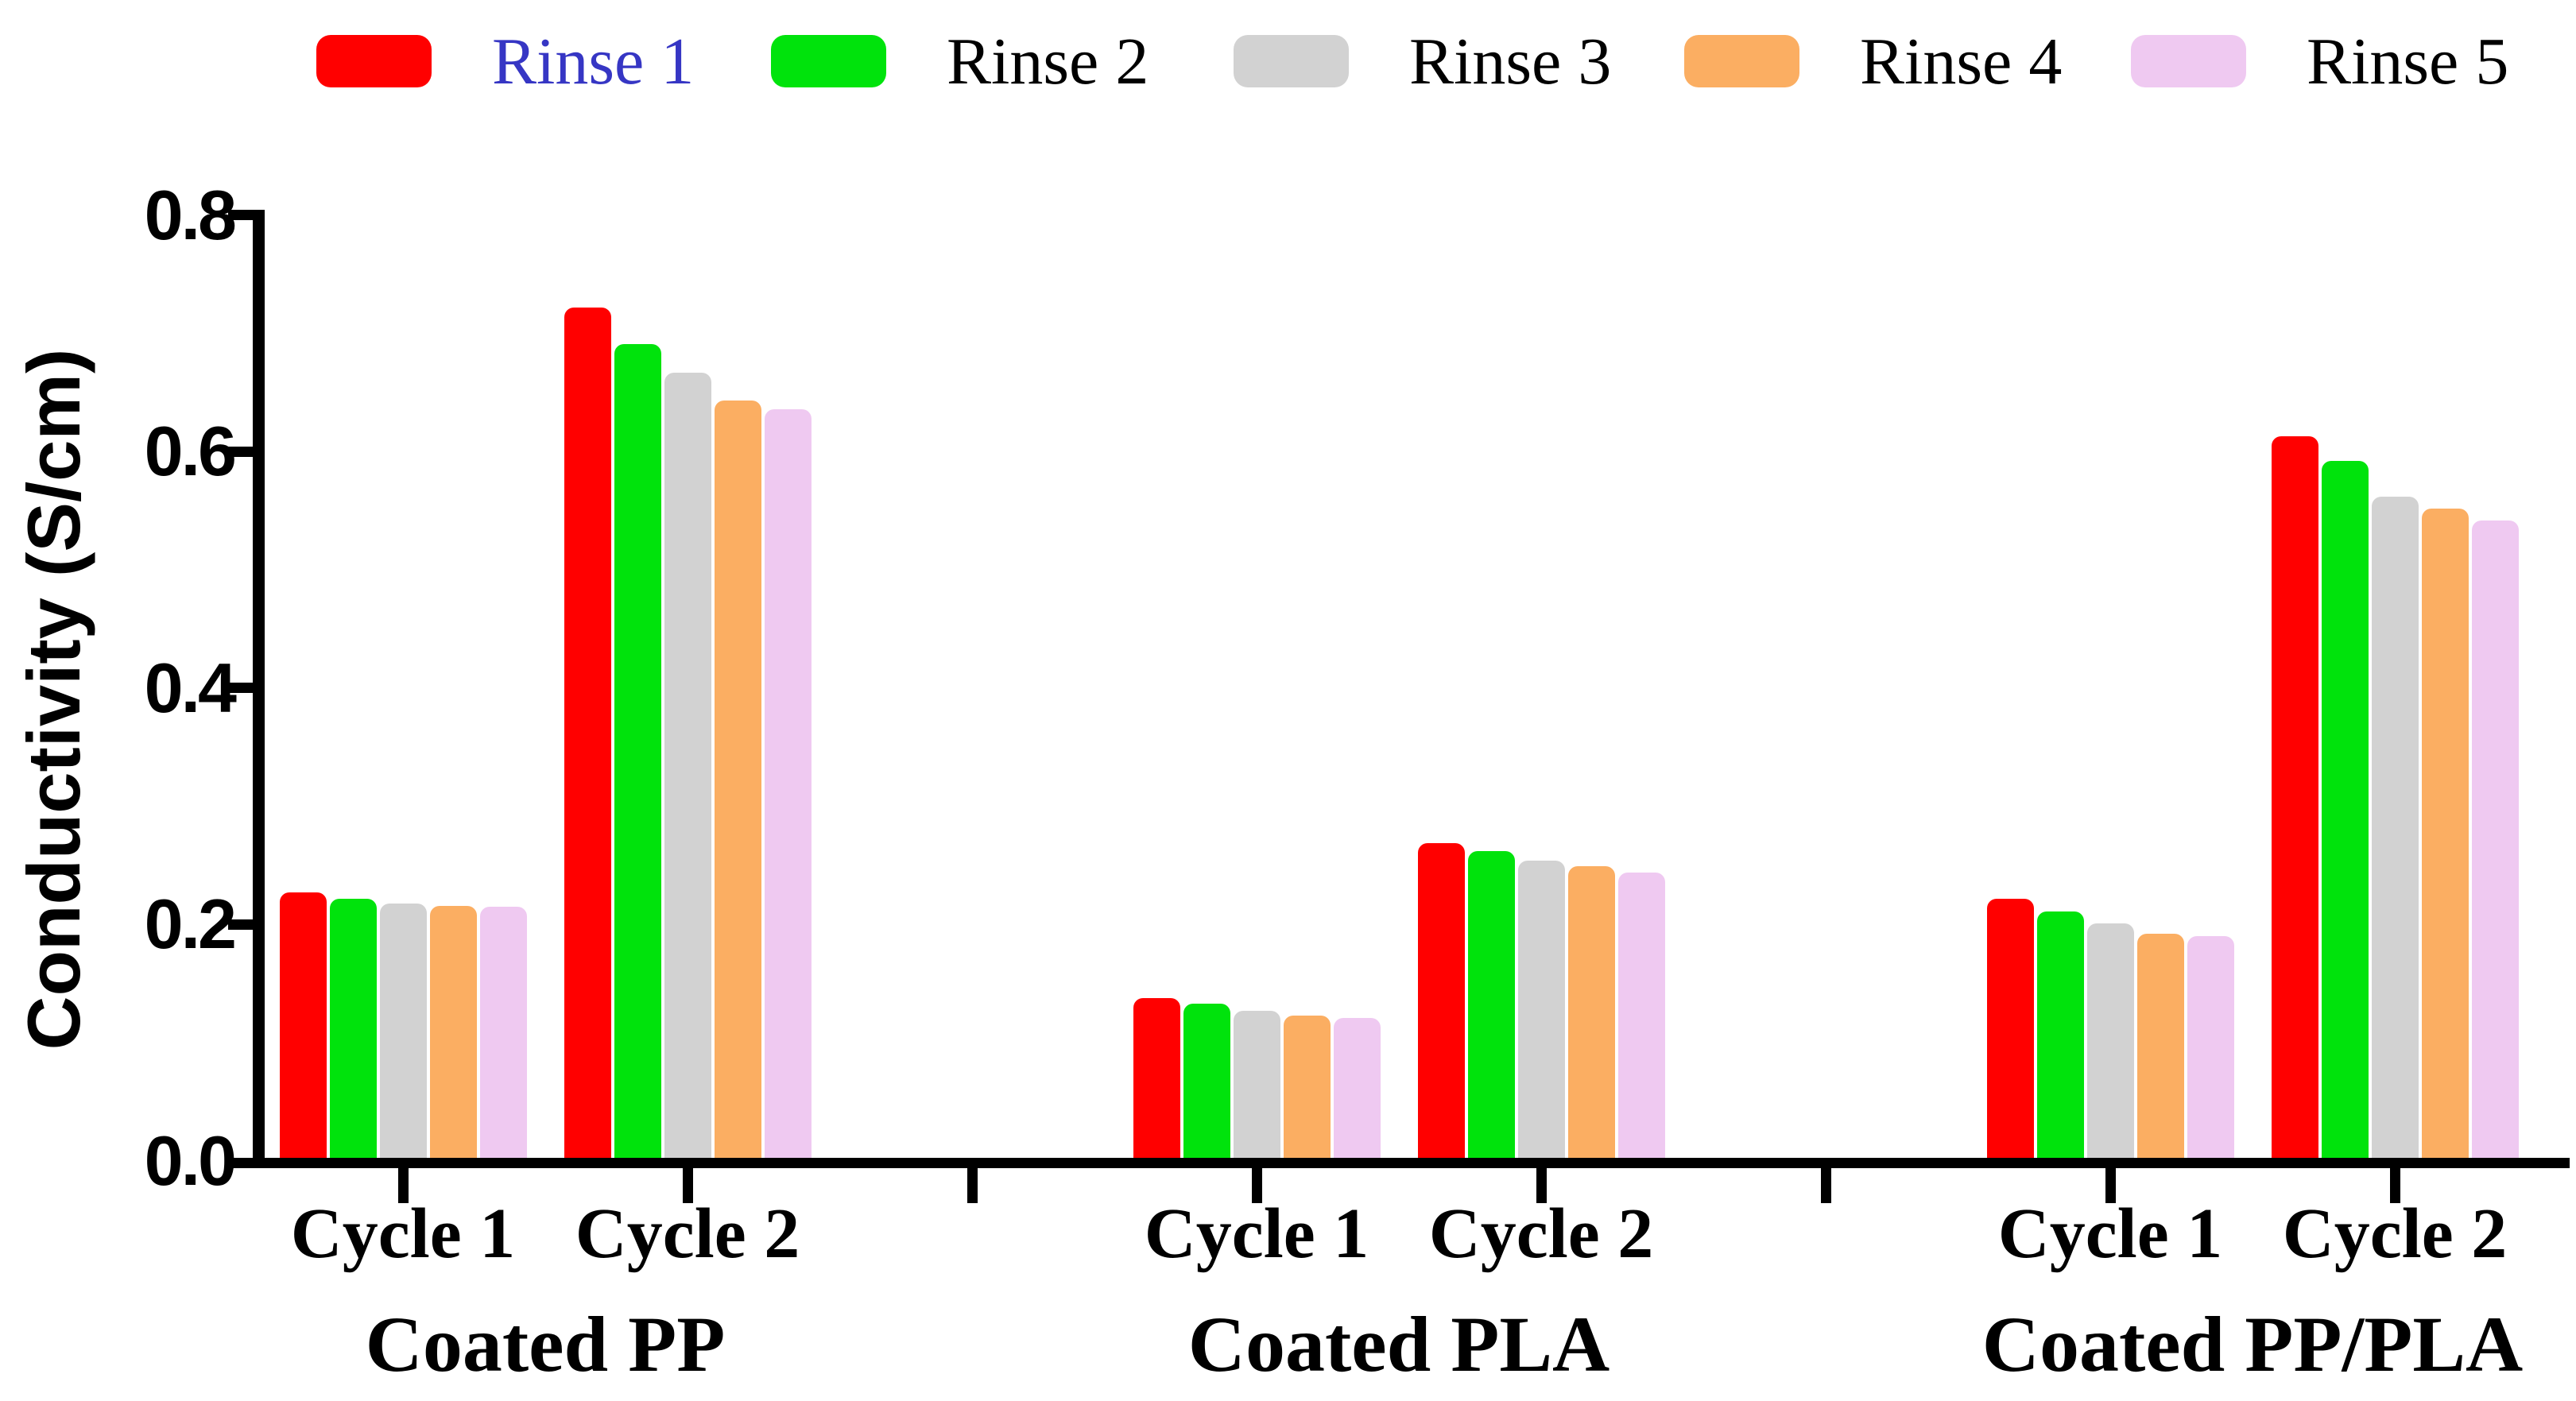 The image size is (2576, 1401). I want to click on group-label-coated-pp: Coated PP, so click(545, 1344).